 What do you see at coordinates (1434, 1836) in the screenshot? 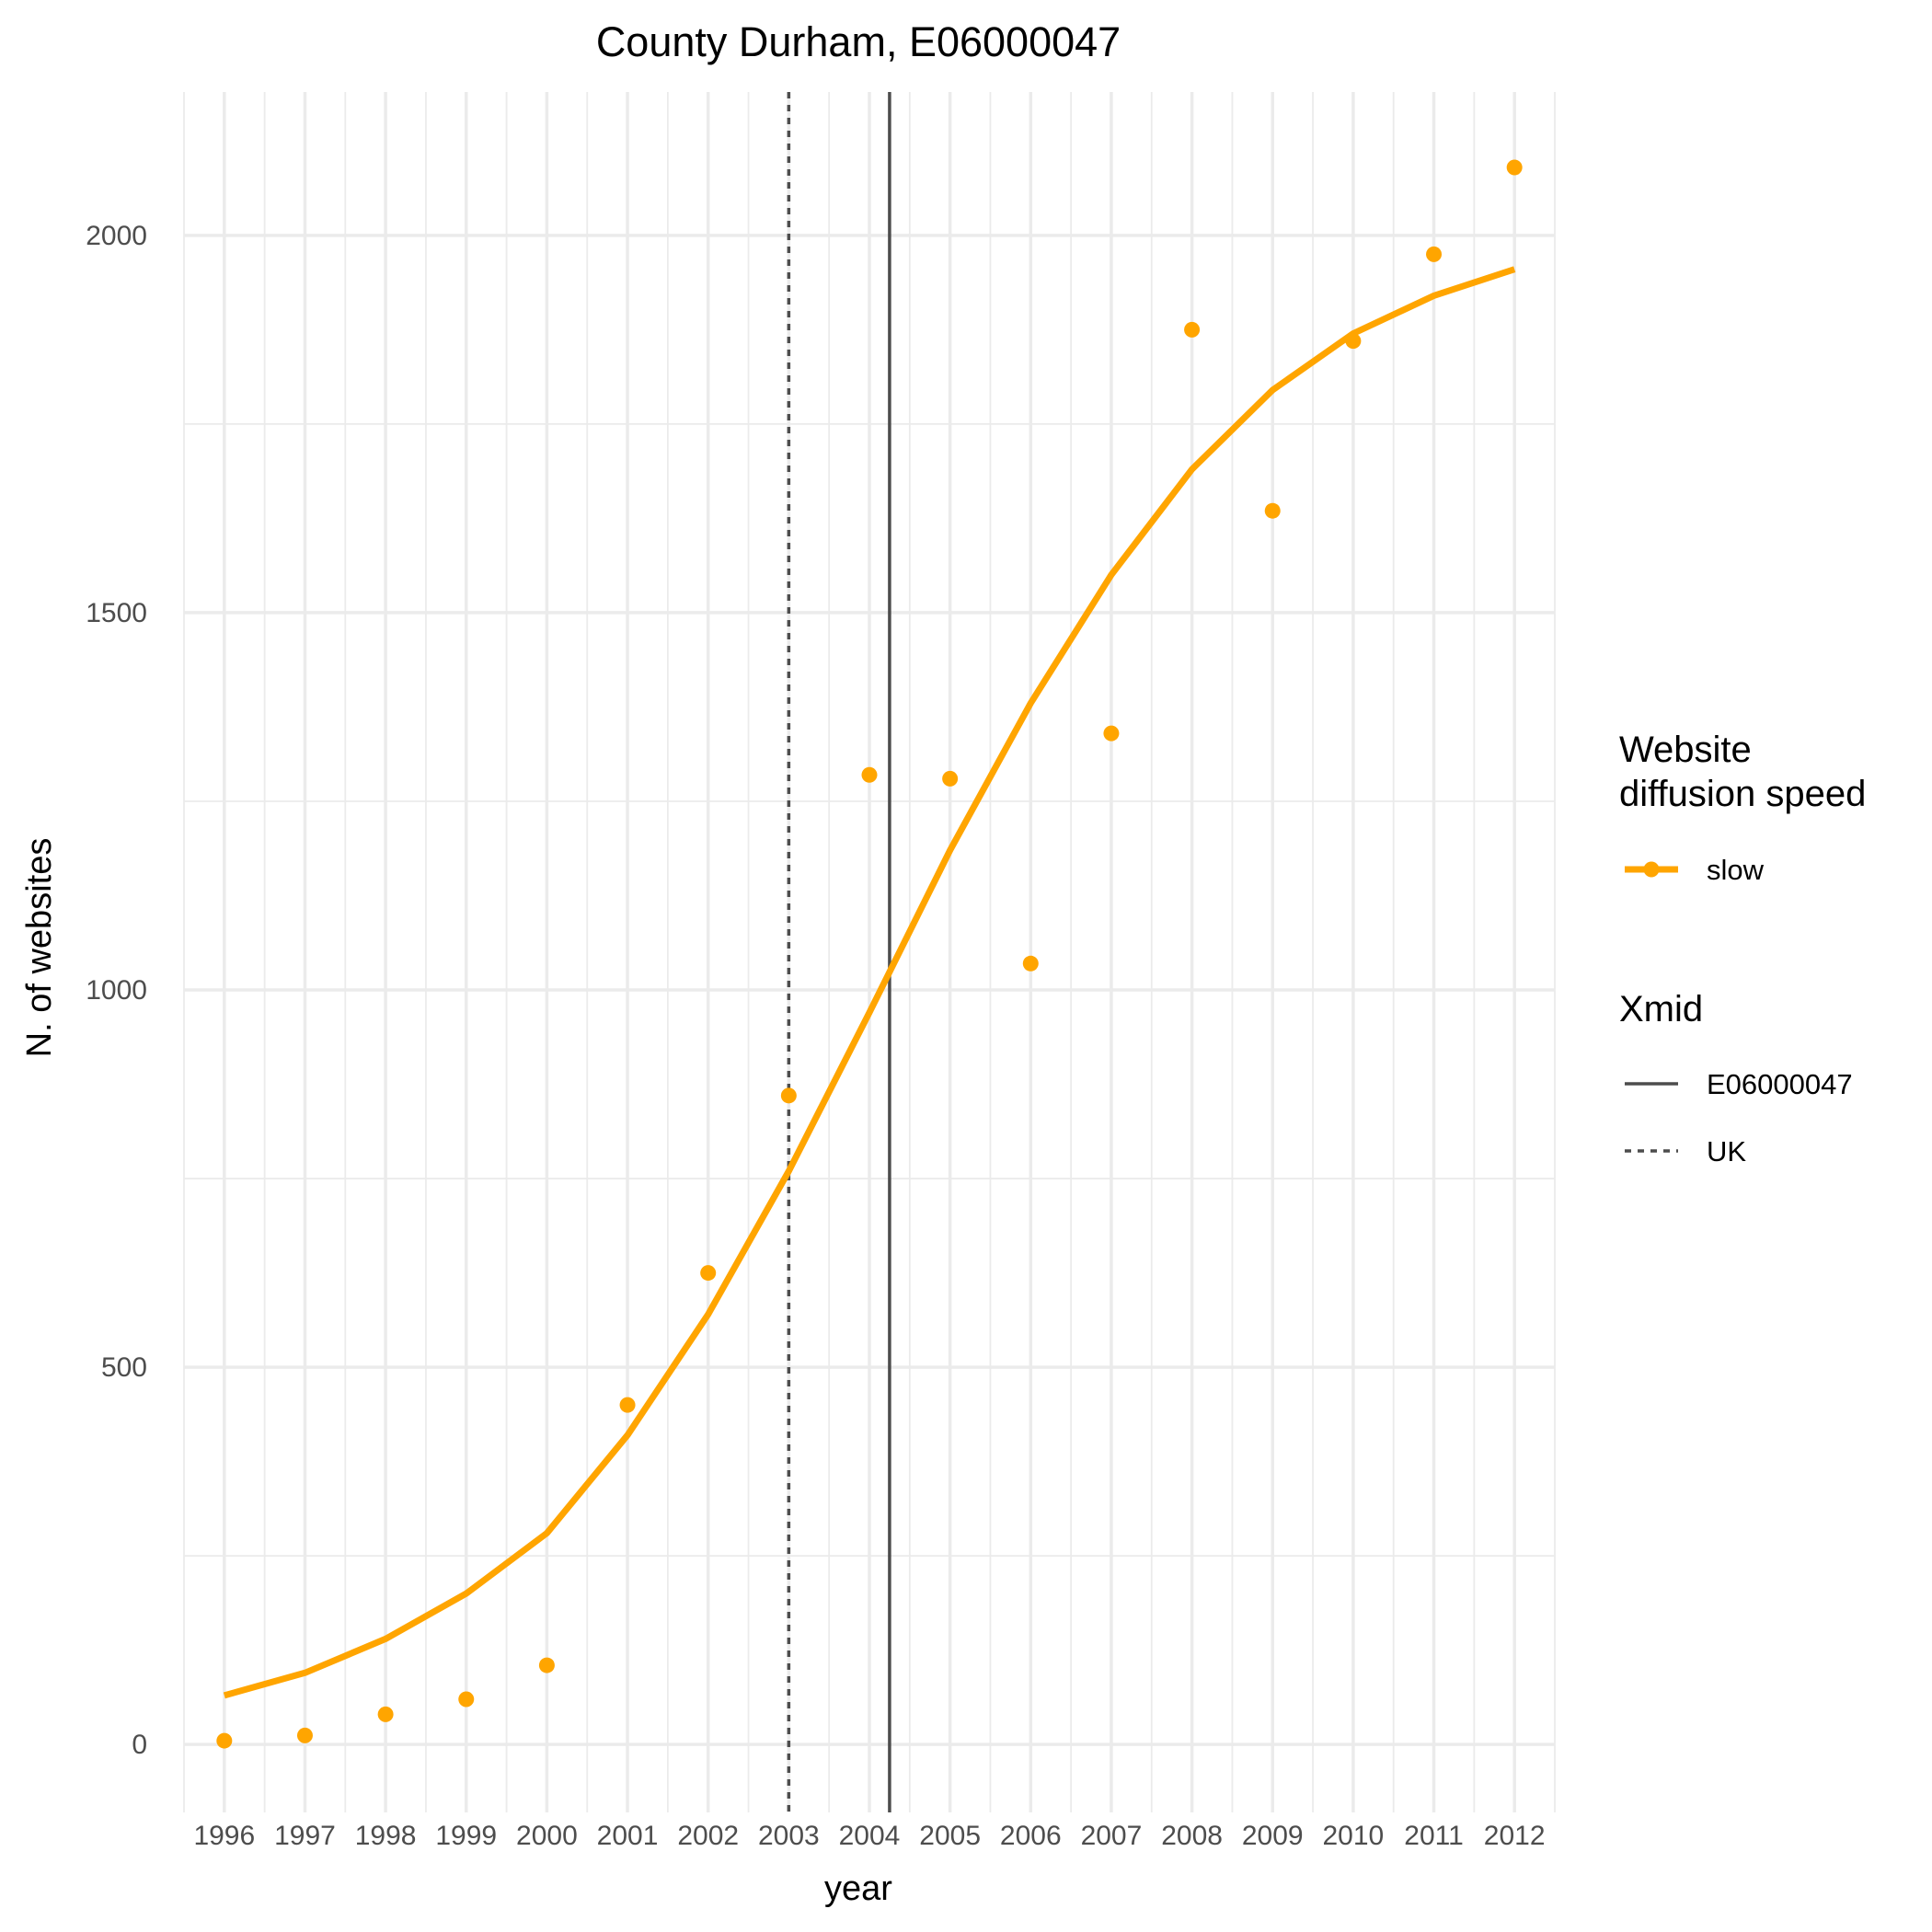
I see `x-tick-label: 2011` at bounding box center [1434, 1836].